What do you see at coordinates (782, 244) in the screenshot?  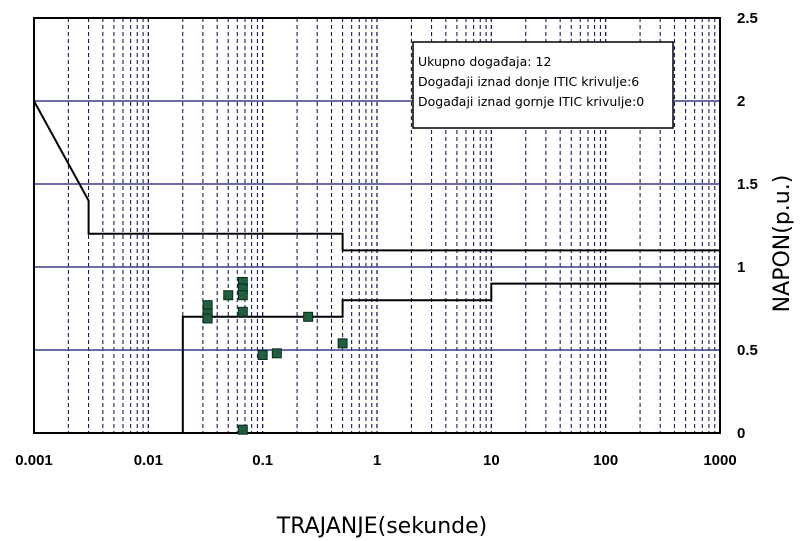 I see `y-axis-title: NAPON(p.u.)` at bounding box center [782, 244].